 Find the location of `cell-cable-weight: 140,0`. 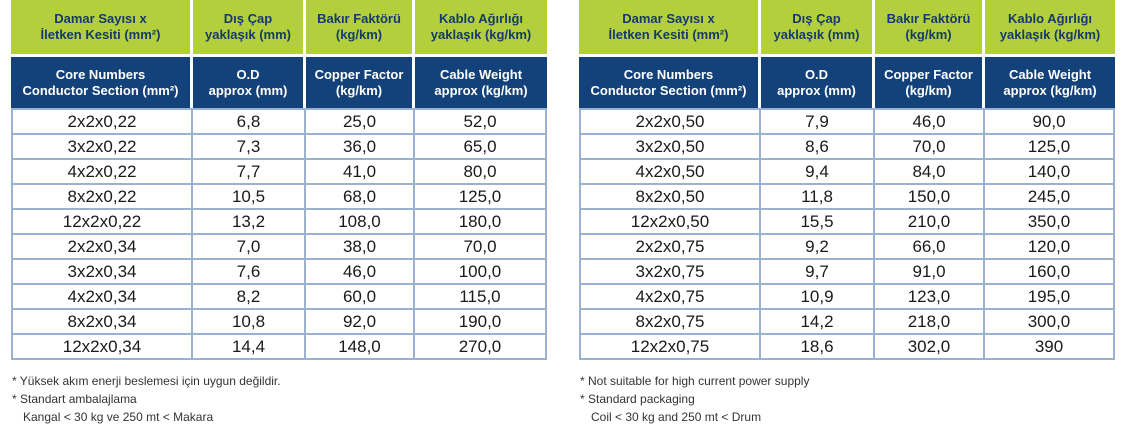

cell-cable-weight: 140,0 is located at coordinates (1050, 172).